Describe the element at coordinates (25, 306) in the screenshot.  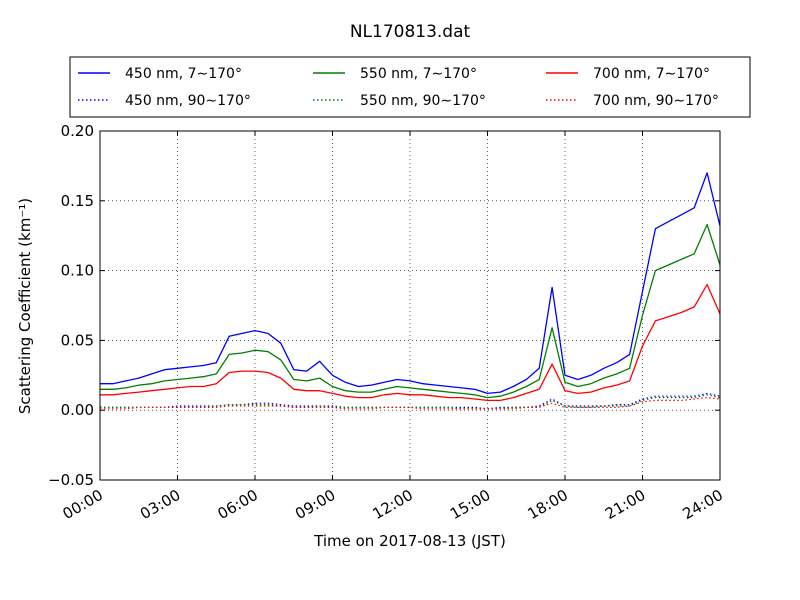
I see `y-axis-label: Scattering Coefficient (km⁻¹)` at that location.